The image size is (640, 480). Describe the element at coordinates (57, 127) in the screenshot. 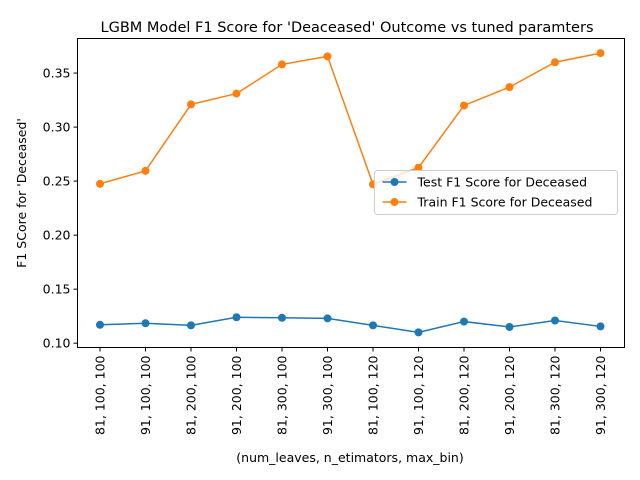

I see `y-tick-label: 0.30` at that location.